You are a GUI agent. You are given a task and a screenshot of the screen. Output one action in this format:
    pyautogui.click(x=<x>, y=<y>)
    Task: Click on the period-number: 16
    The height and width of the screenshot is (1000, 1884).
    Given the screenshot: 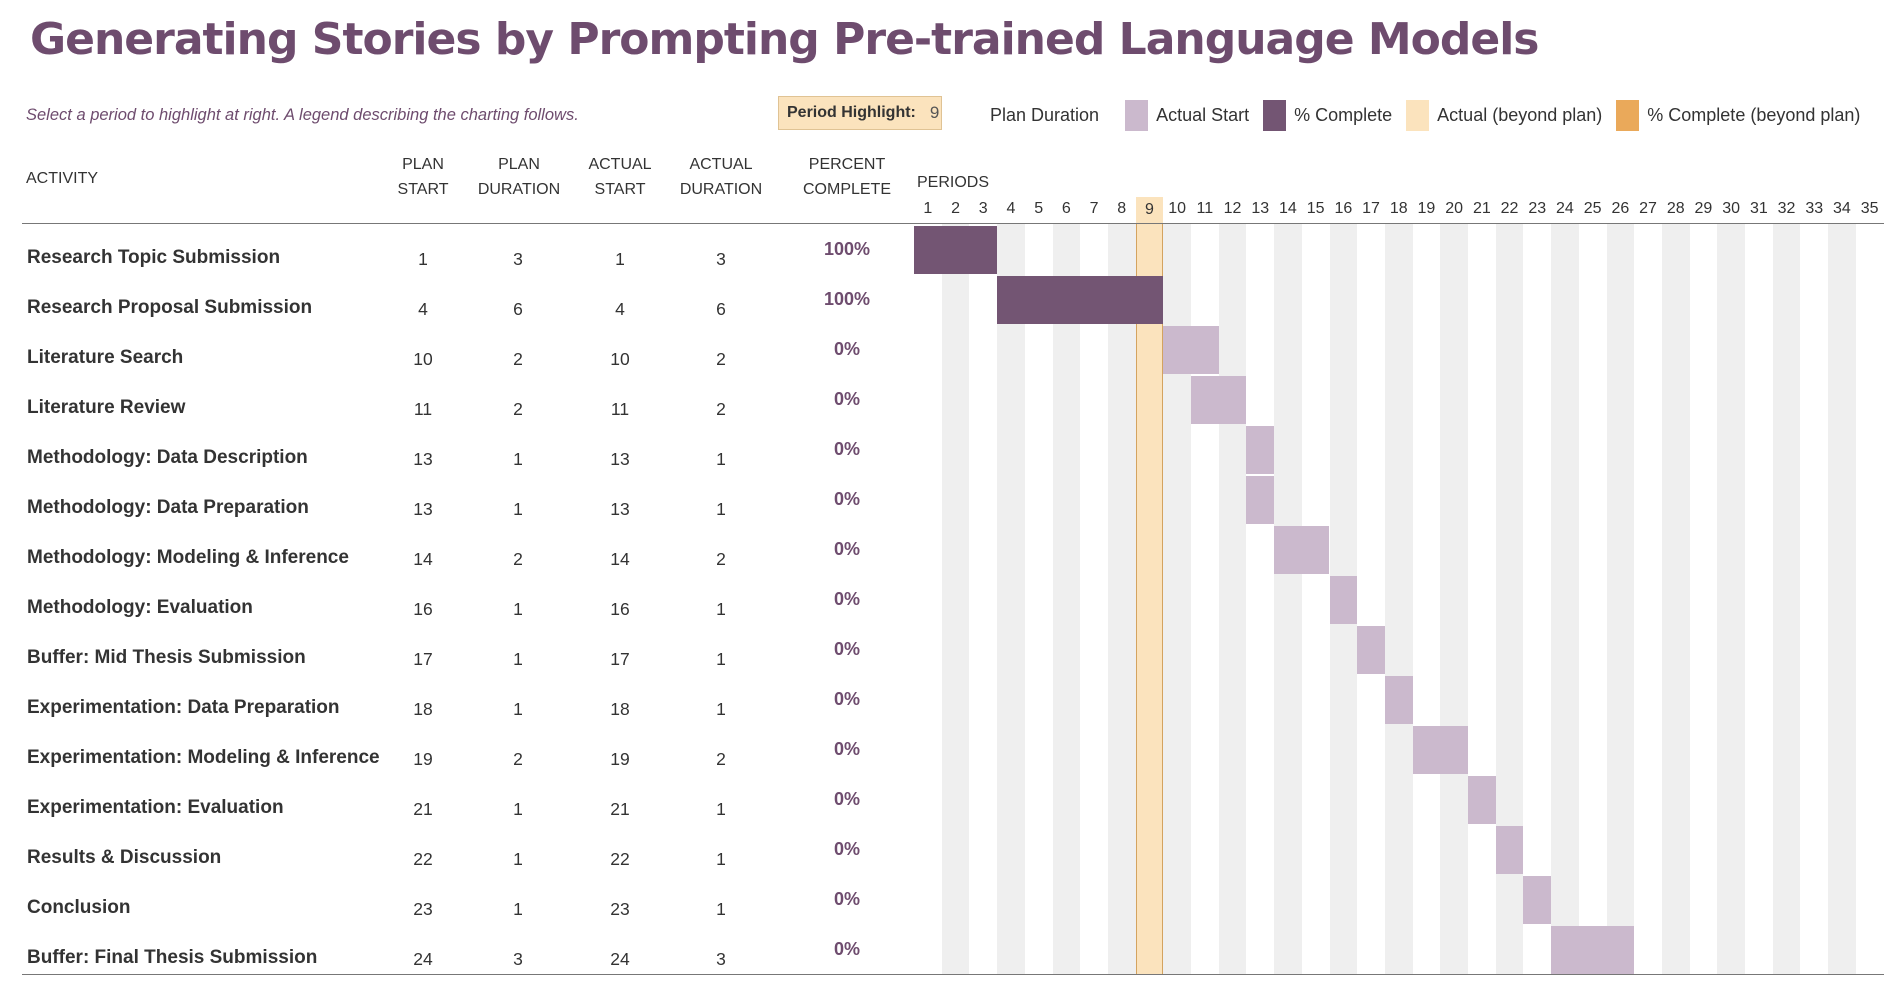 What is the action you would take?
    pyautogui.click(x=1343, y=208)
    